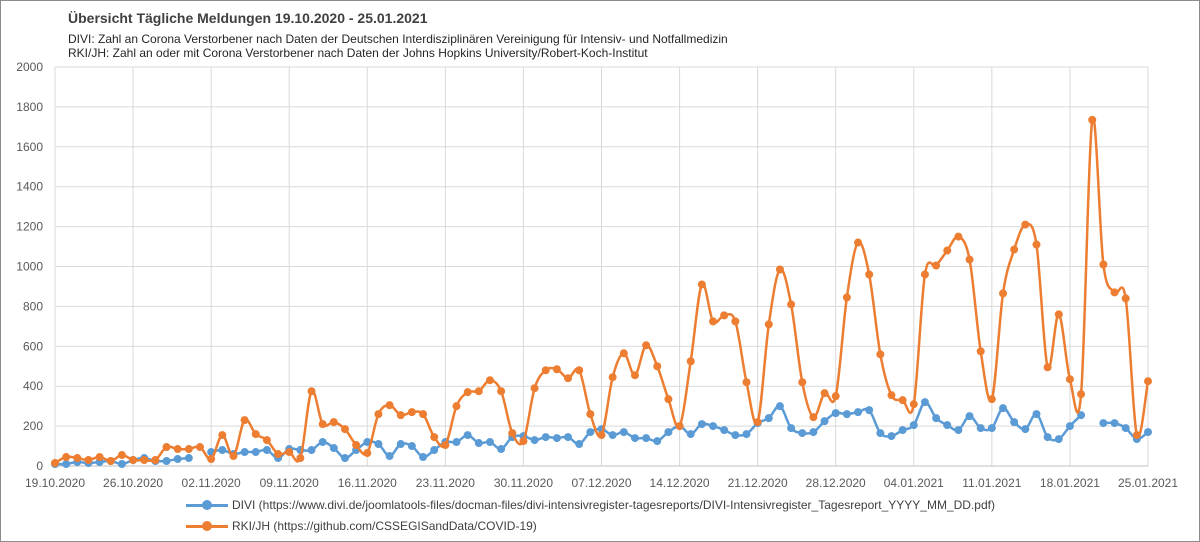 This screenshot has height=542, width=1200. I want to click on x-tick-label: 23.11.2020, so click(445, 483).